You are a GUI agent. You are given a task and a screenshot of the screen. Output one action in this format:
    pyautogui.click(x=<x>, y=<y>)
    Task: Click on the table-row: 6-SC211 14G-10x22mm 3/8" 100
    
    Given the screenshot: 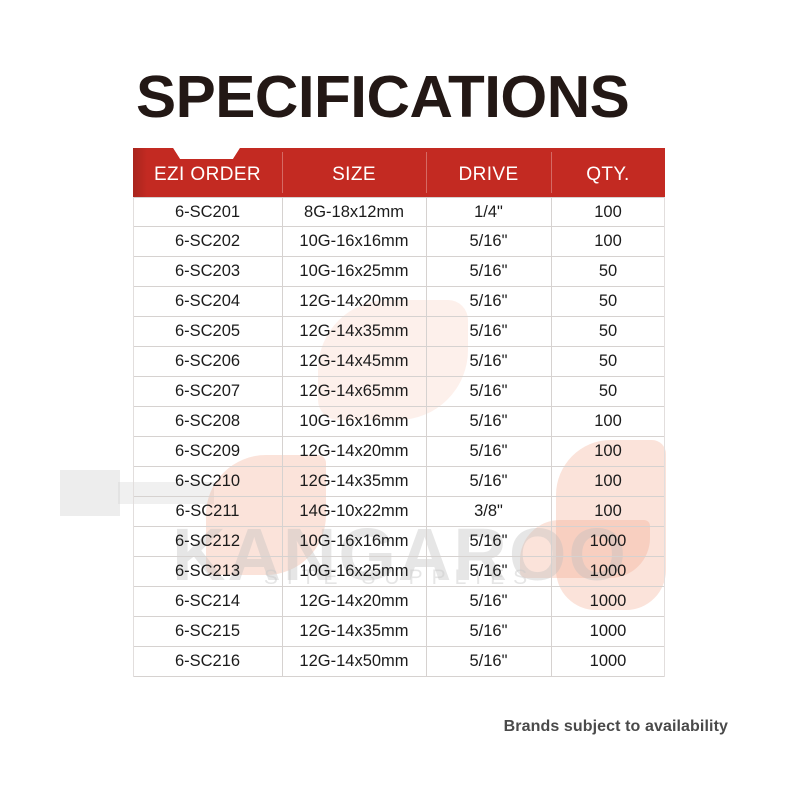 What is the action you would take?
    pyautogui.click(x=399, y=511)
    